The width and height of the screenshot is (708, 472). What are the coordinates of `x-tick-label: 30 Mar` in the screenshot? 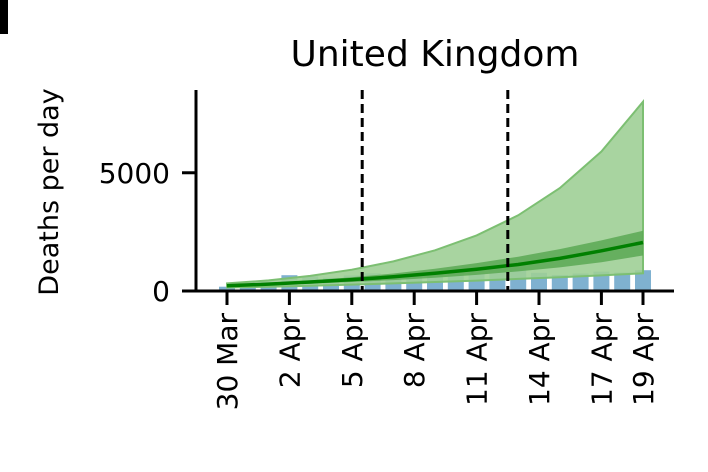 It's located at (227, 362).